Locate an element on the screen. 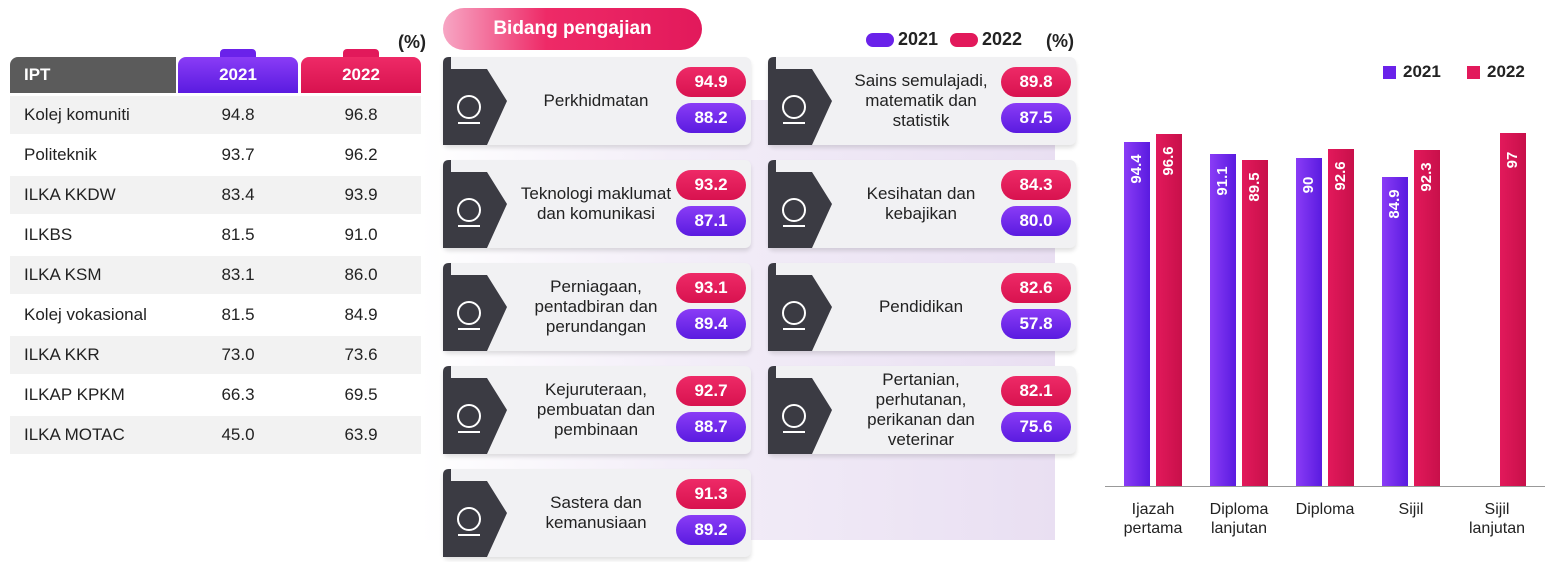 The image size is (1547, 562). name-cell: ILKBS is located at coordinates (48, 234).